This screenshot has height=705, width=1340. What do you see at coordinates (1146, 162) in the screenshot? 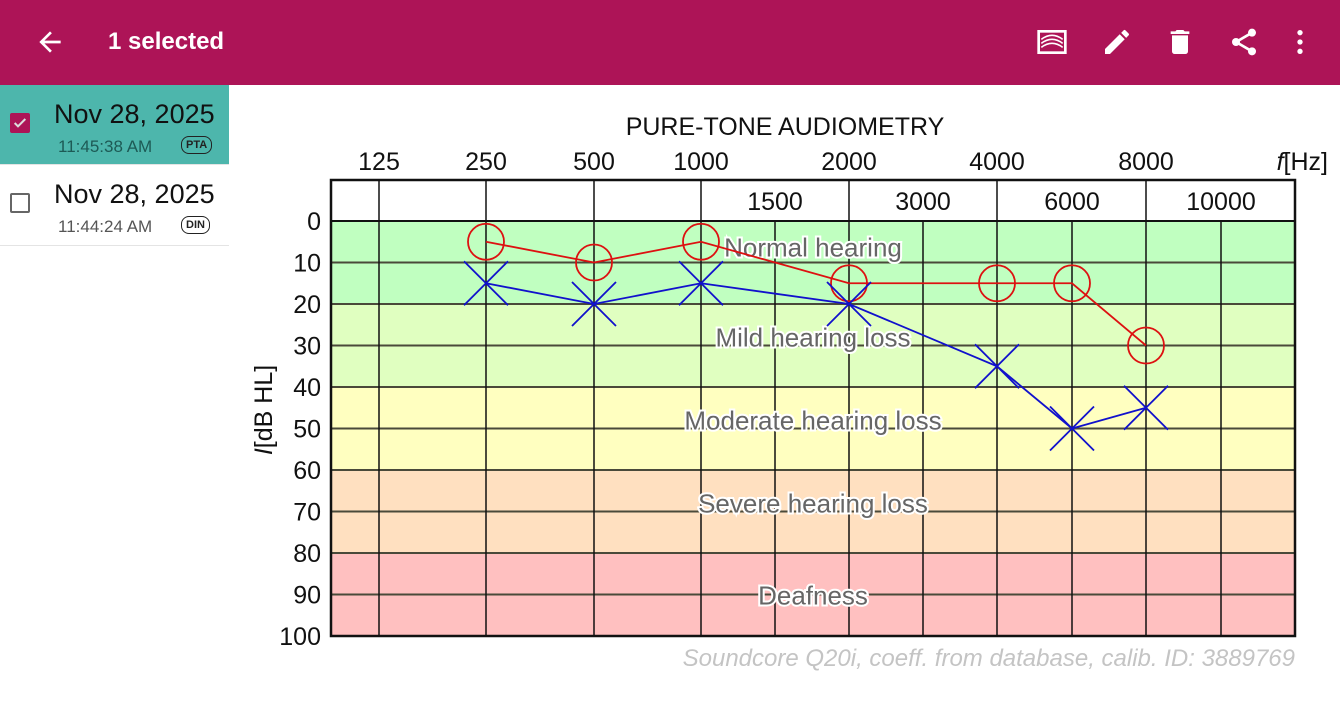
I see `x-tick-label: 8000` at bounding box center [1146, 162].